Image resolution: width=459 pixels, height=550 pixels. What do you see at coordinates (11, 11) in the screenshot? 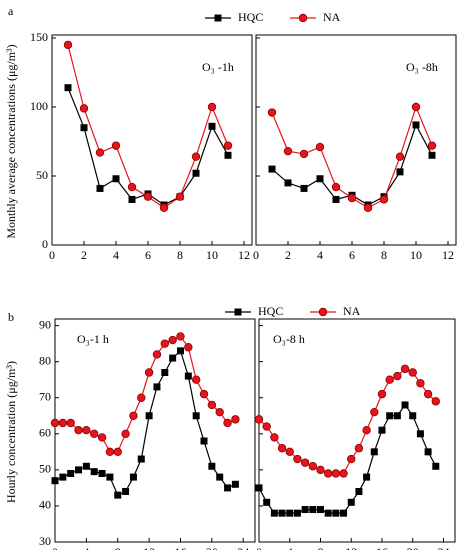
I see `panel-label: a` at bounding box center [11, 11].